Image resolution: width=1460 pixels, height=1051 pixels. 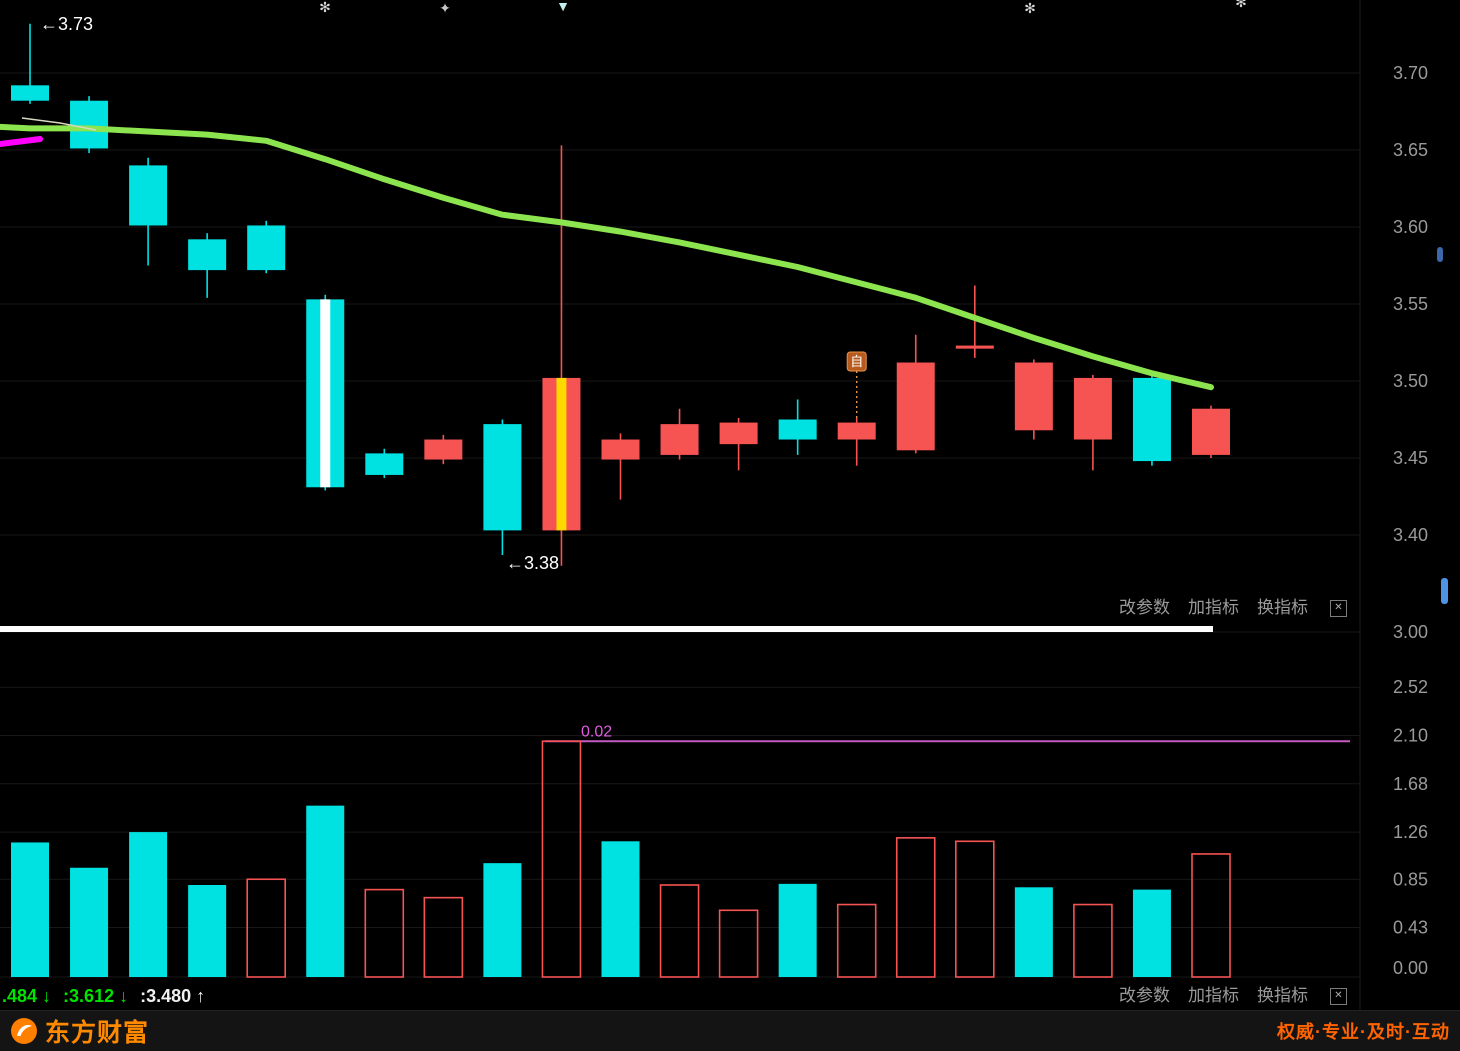 I want to click on eastmoney-brand: 东方财富, so click(x=79, y=1031).